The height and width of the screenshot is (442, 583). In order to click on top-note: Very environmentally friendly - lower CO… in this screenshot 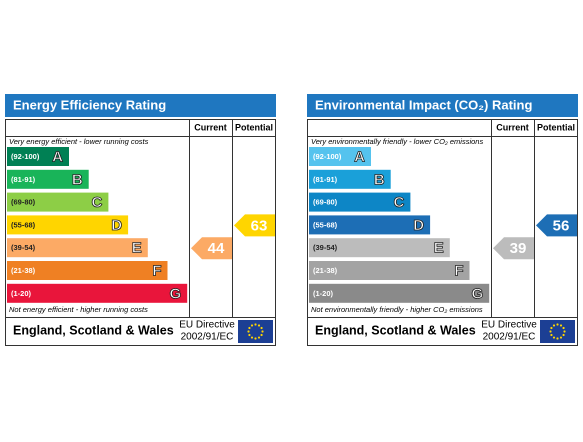, I will do `click(397, 141)`.